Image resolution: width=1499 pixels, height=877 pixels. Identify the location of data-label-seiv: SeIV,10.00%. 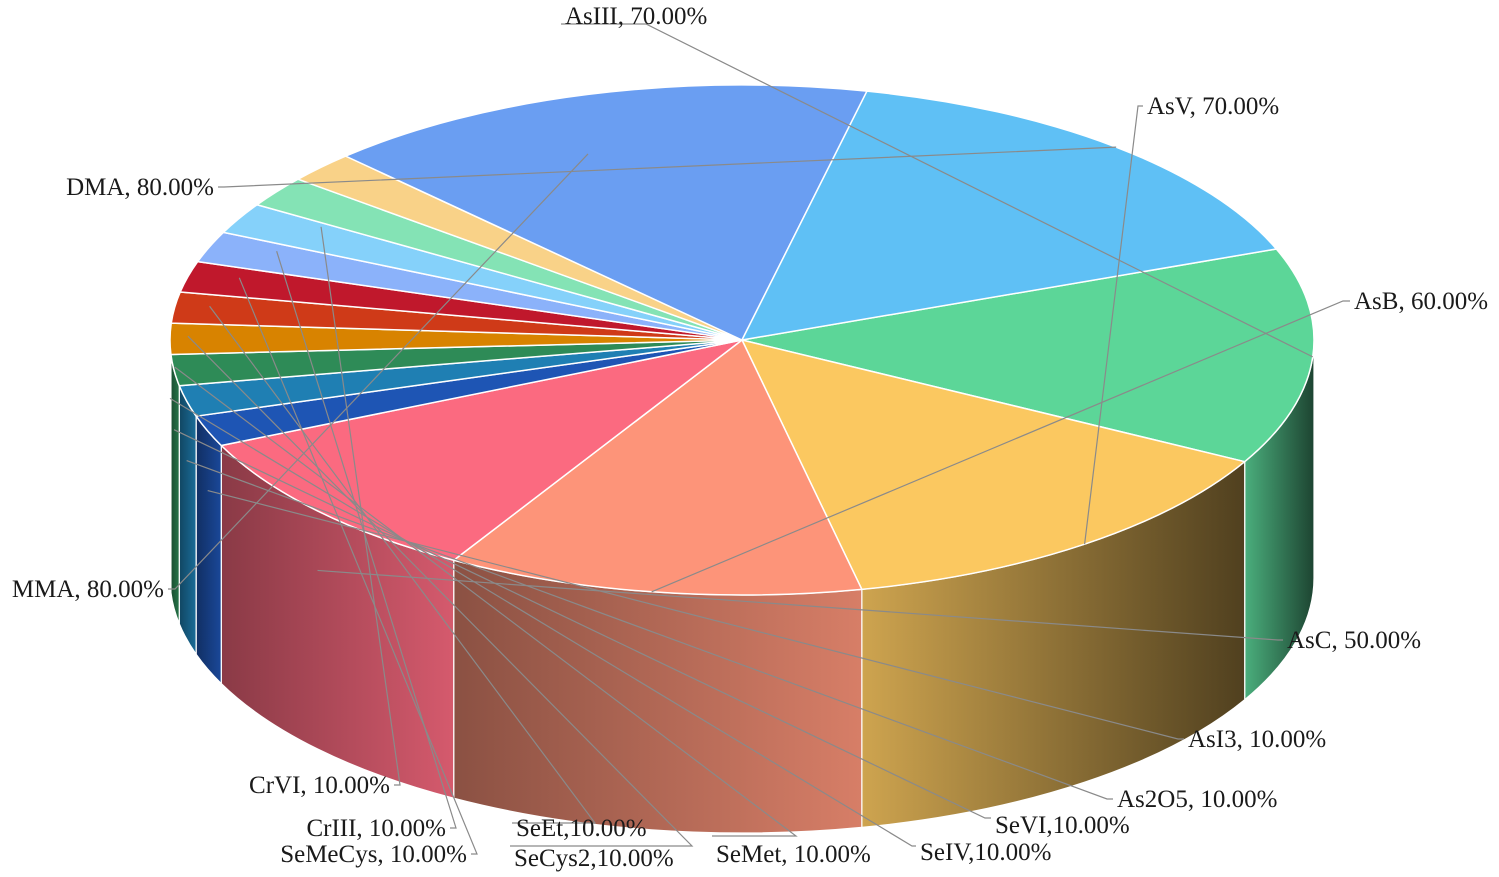
(985, 852).